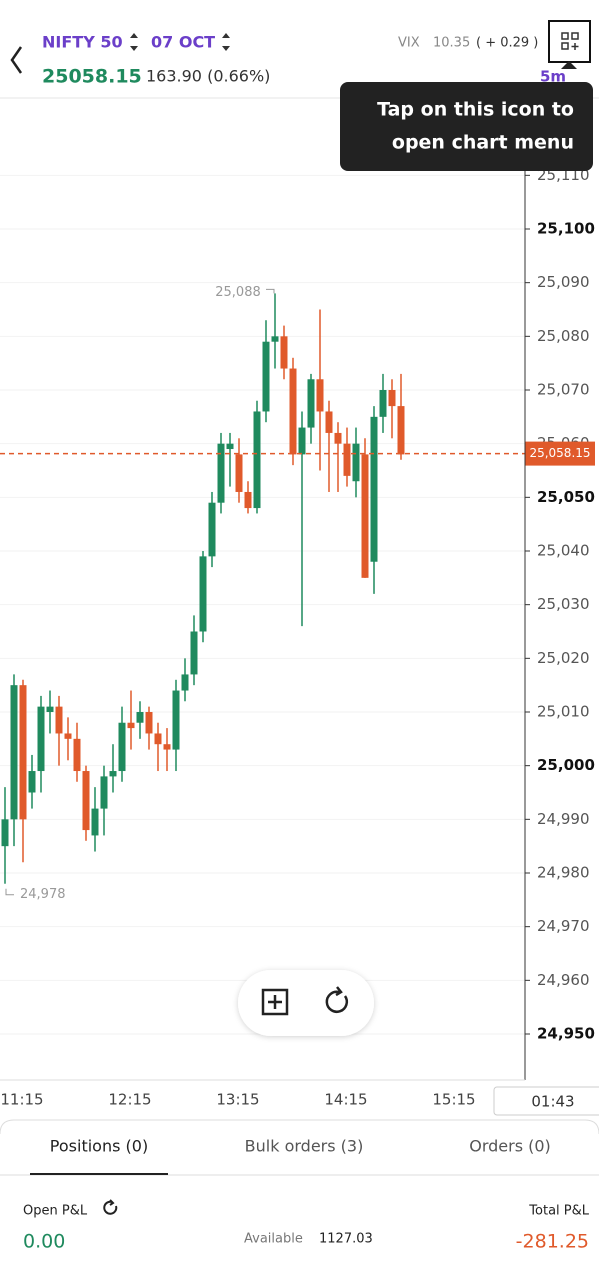 The width and height of the screenshot is (599, 1280). I want to click on vix-label: VIX, so click(409, 43).